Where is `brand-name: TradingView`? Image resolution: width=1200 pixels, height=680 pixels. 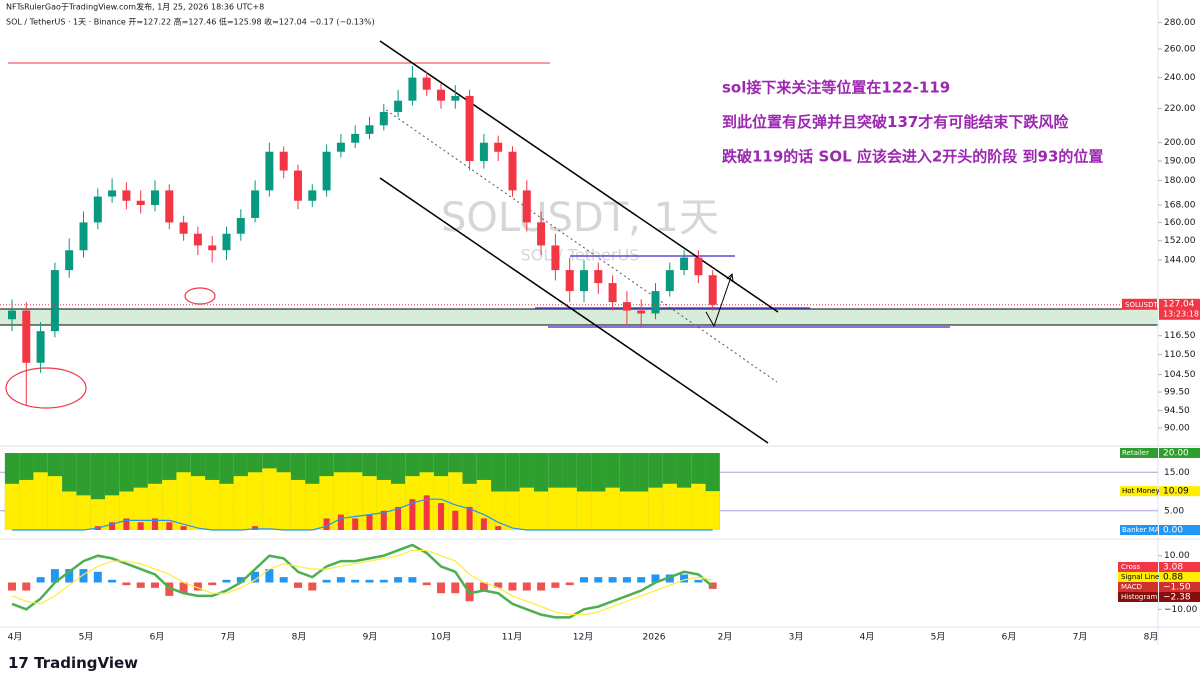 brand-name: TradingView is located at coordinates (86, 663).